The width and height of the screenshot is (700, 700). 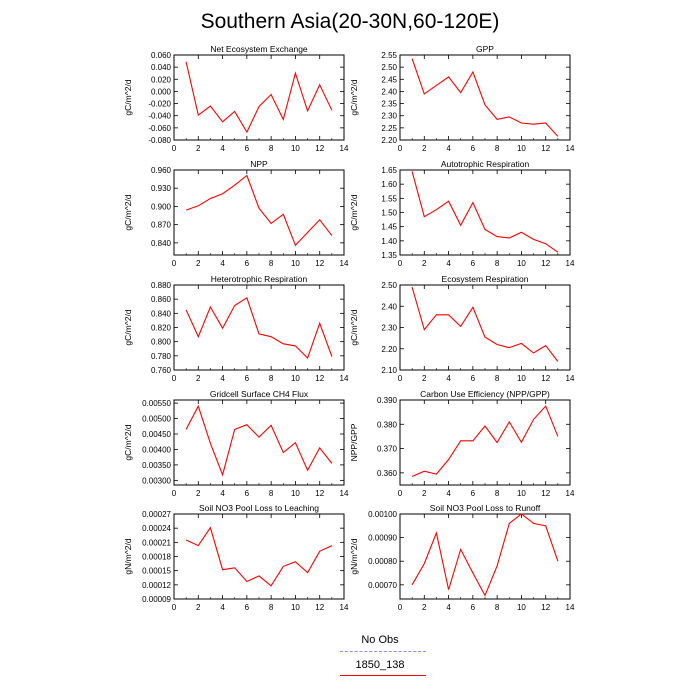 I want to click on y-tick-label: -0.020, so click(x=159, y=104).